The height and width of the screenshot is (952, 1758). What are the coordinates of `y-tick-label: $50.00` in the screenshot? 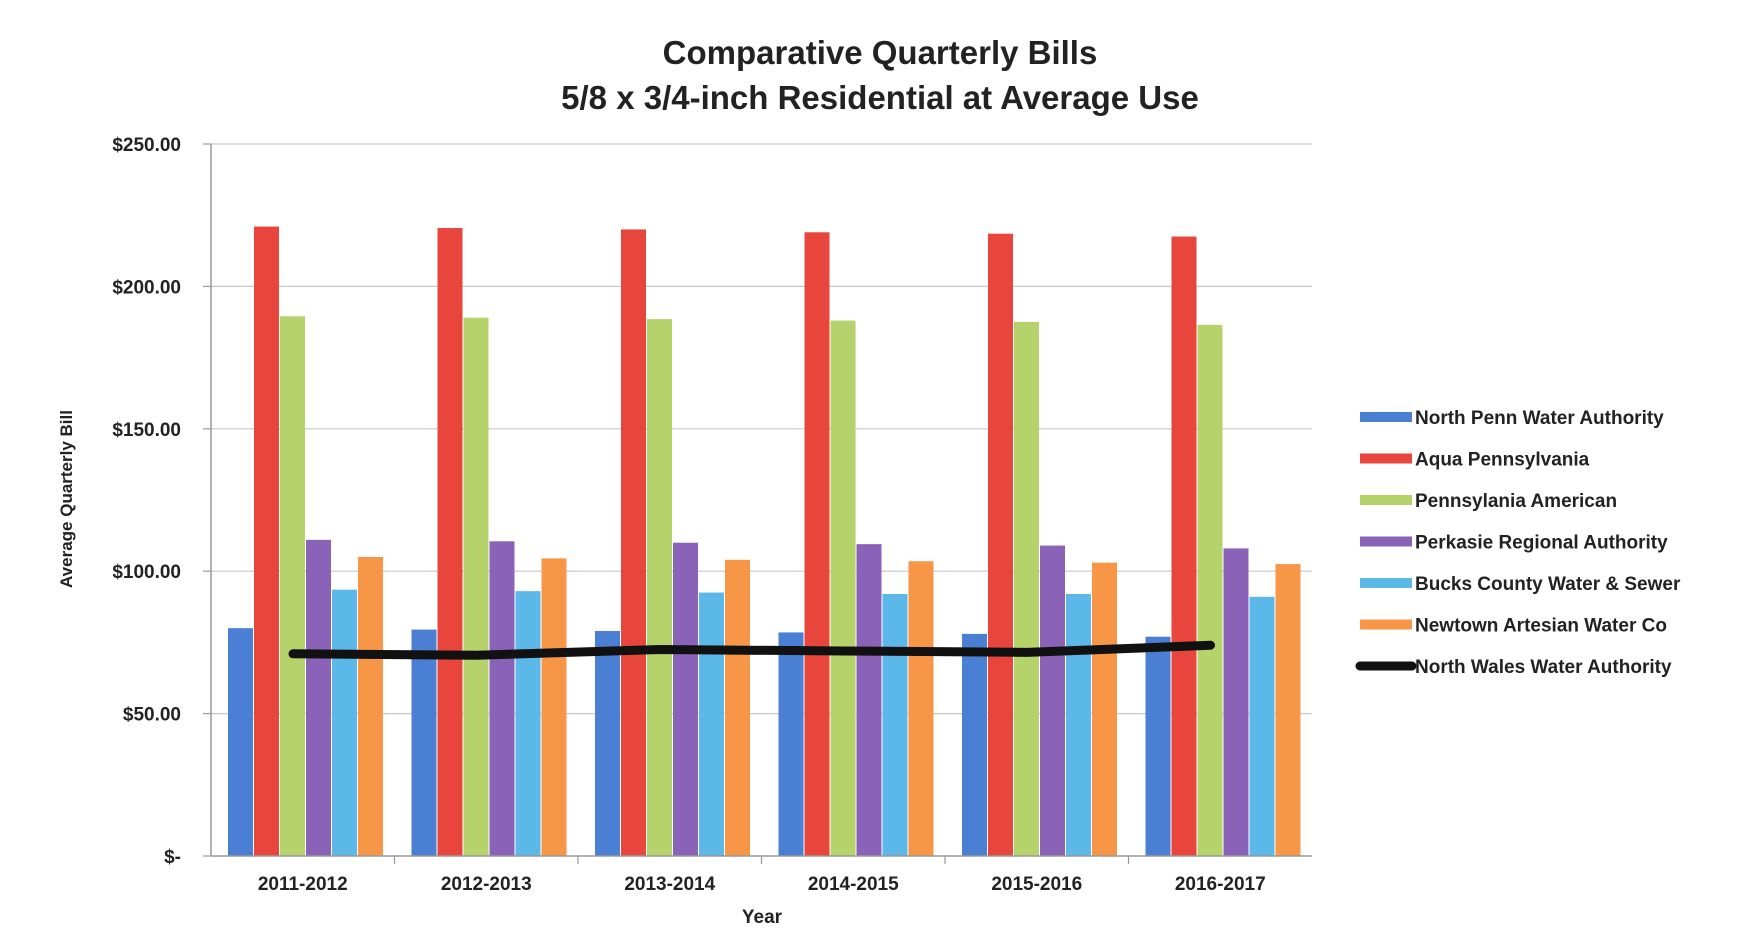 It's located at (152, 715).